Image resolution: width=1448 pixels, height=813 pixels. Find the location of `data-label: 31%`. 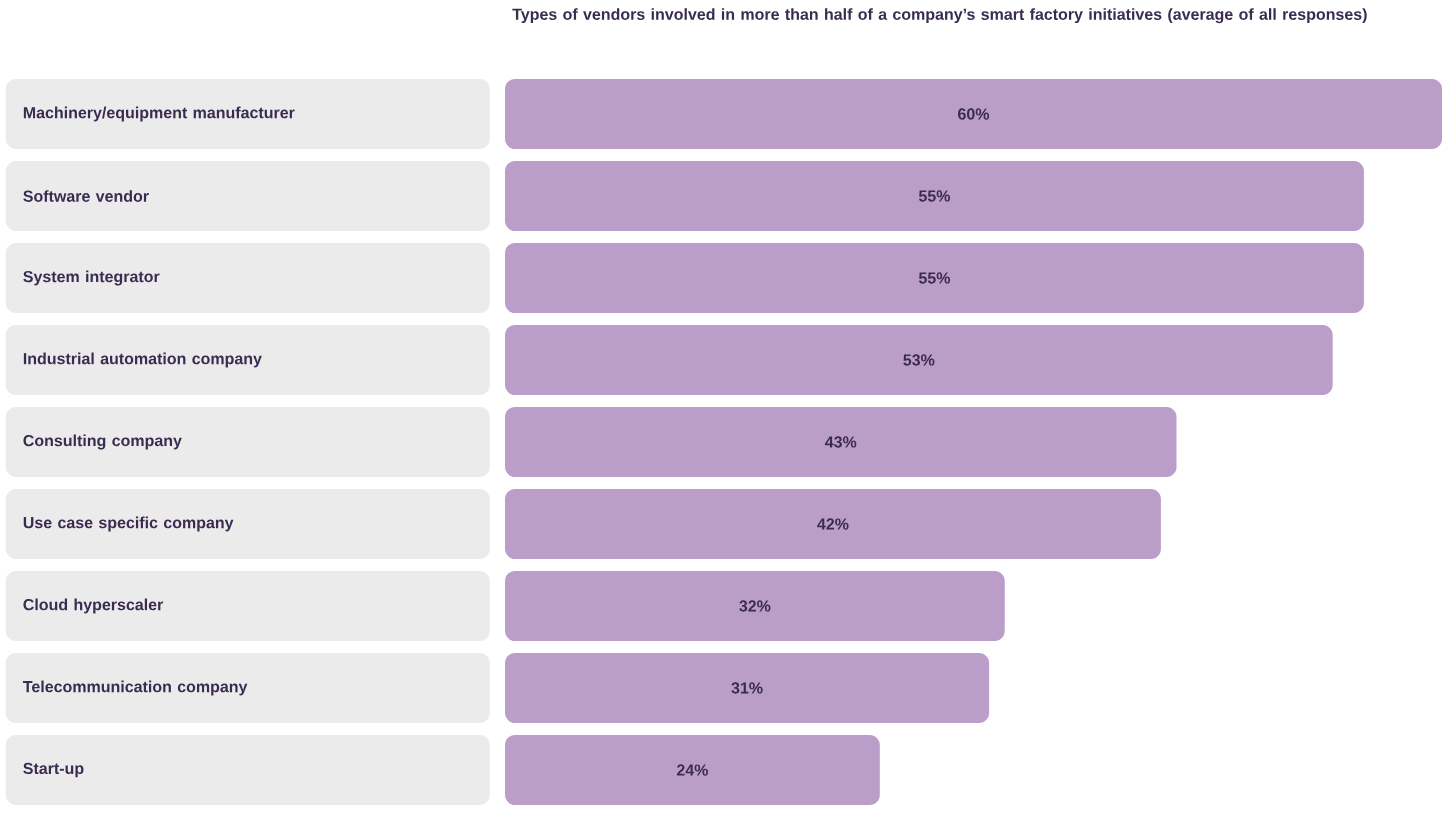

data-label: 31% is located at coordinates (747, 688).